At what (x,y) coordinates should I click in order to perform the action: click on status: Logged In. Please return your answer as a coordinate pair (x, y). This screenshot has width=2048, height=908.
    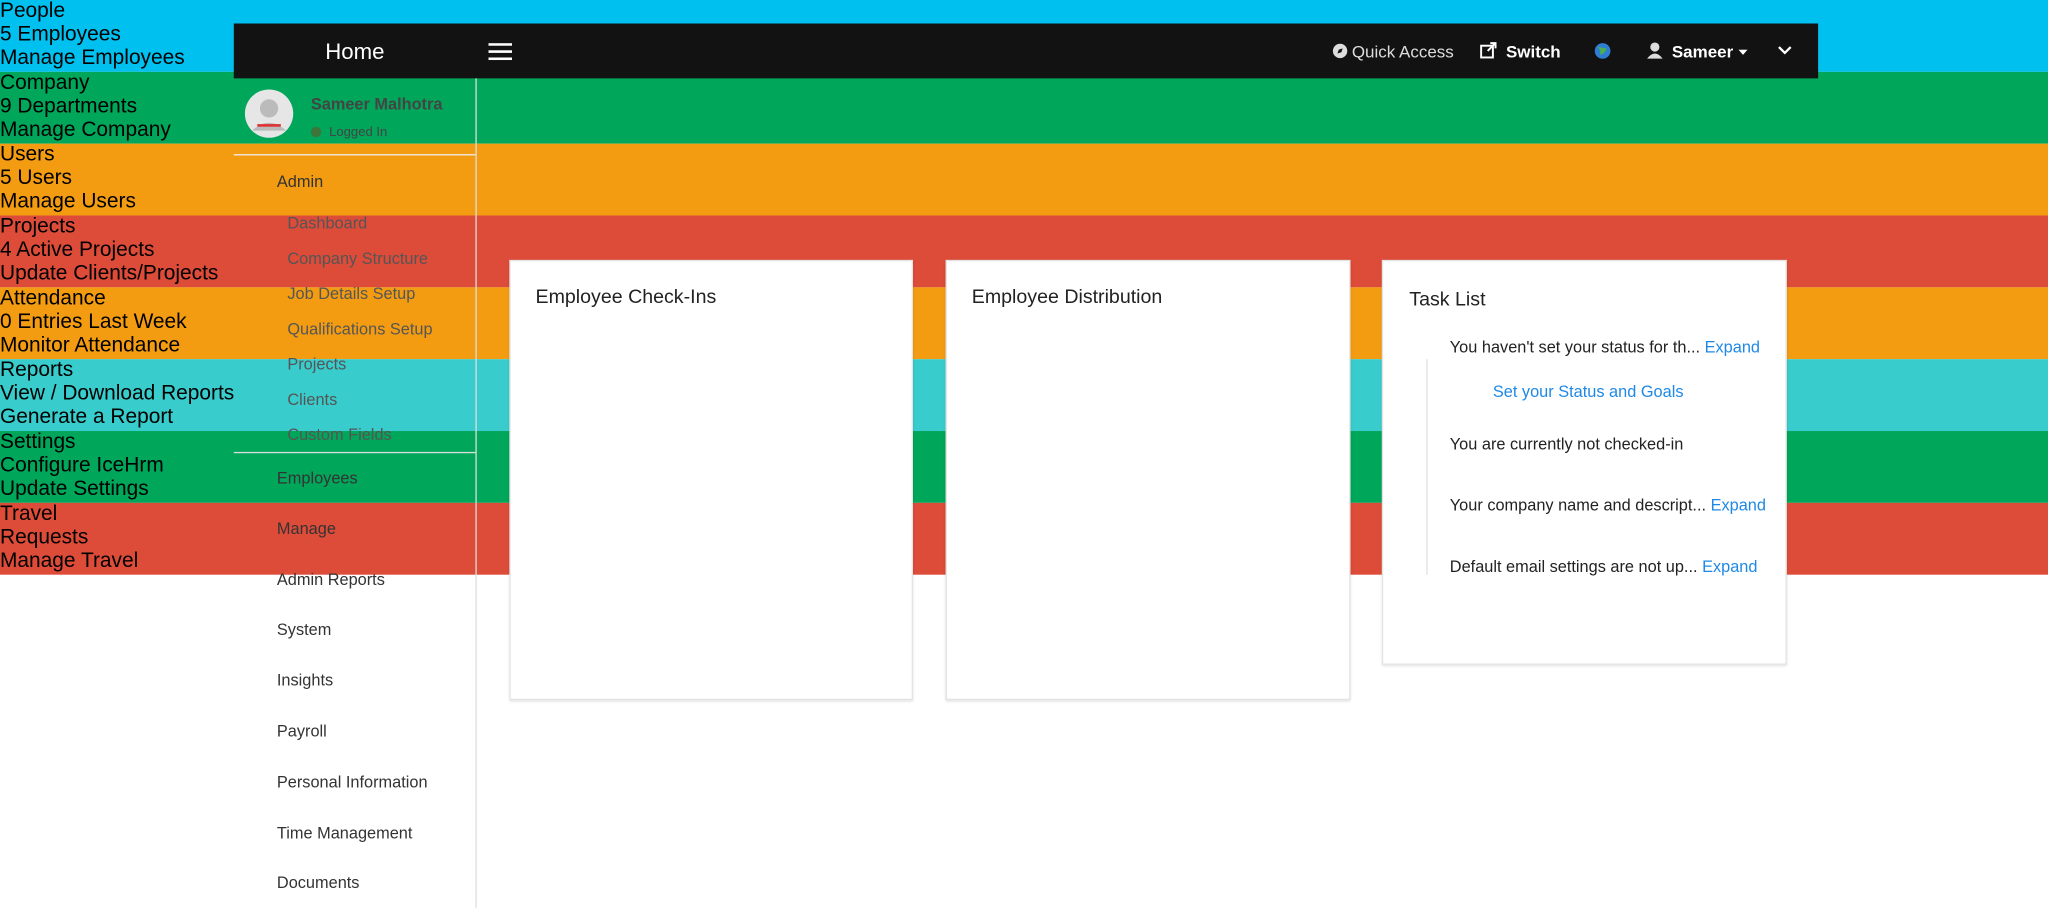
    Looking at the image, I should click on (358, 132).